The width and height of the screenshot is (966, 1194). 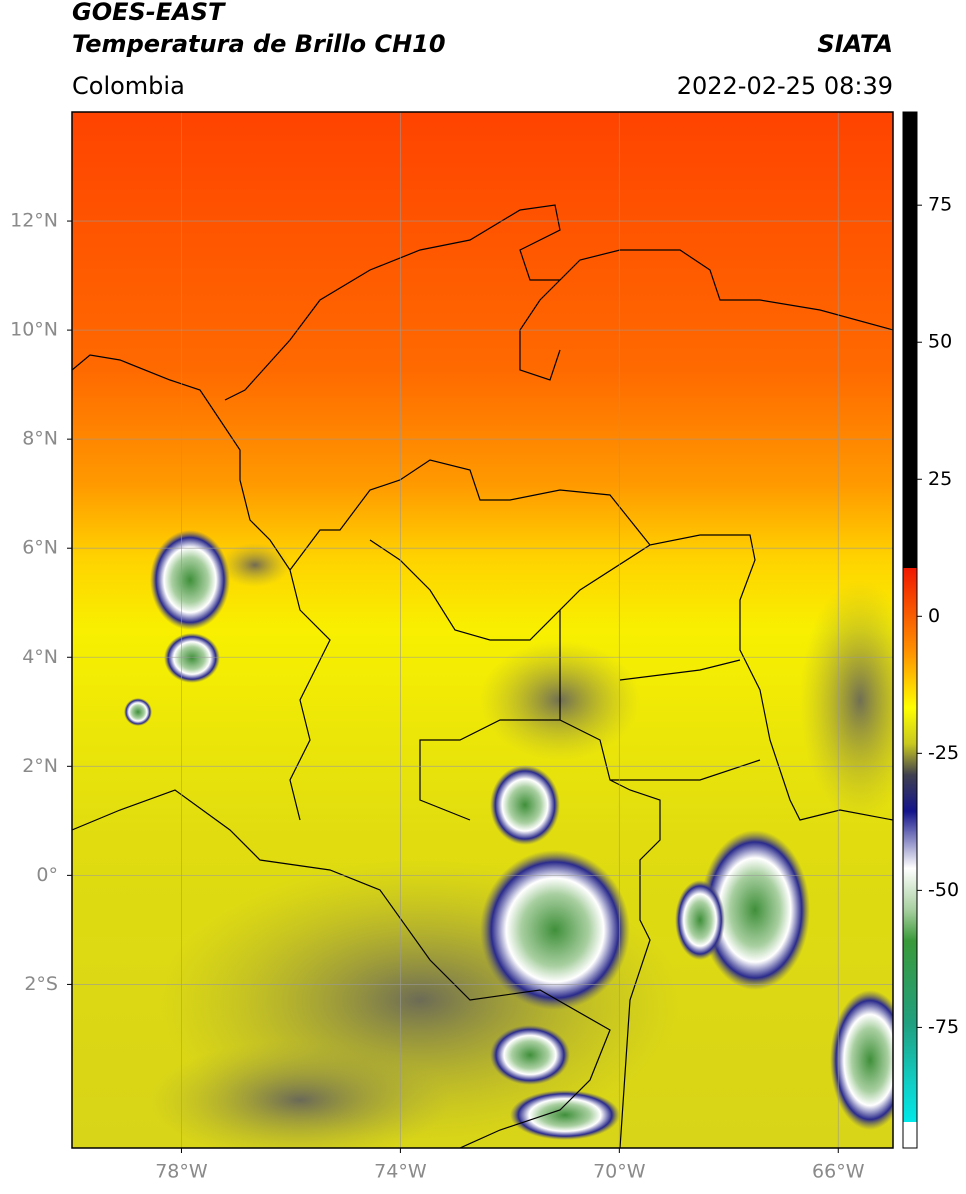 I want to click on x-tick-label: 70°W, so click(x=619, y=1172).